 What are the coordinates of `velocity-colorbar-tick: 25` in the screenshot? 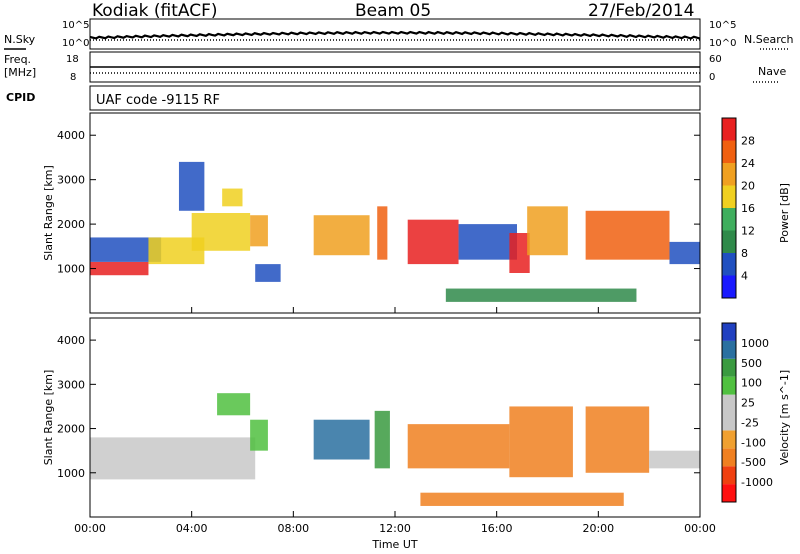 It's located at (748, 403).